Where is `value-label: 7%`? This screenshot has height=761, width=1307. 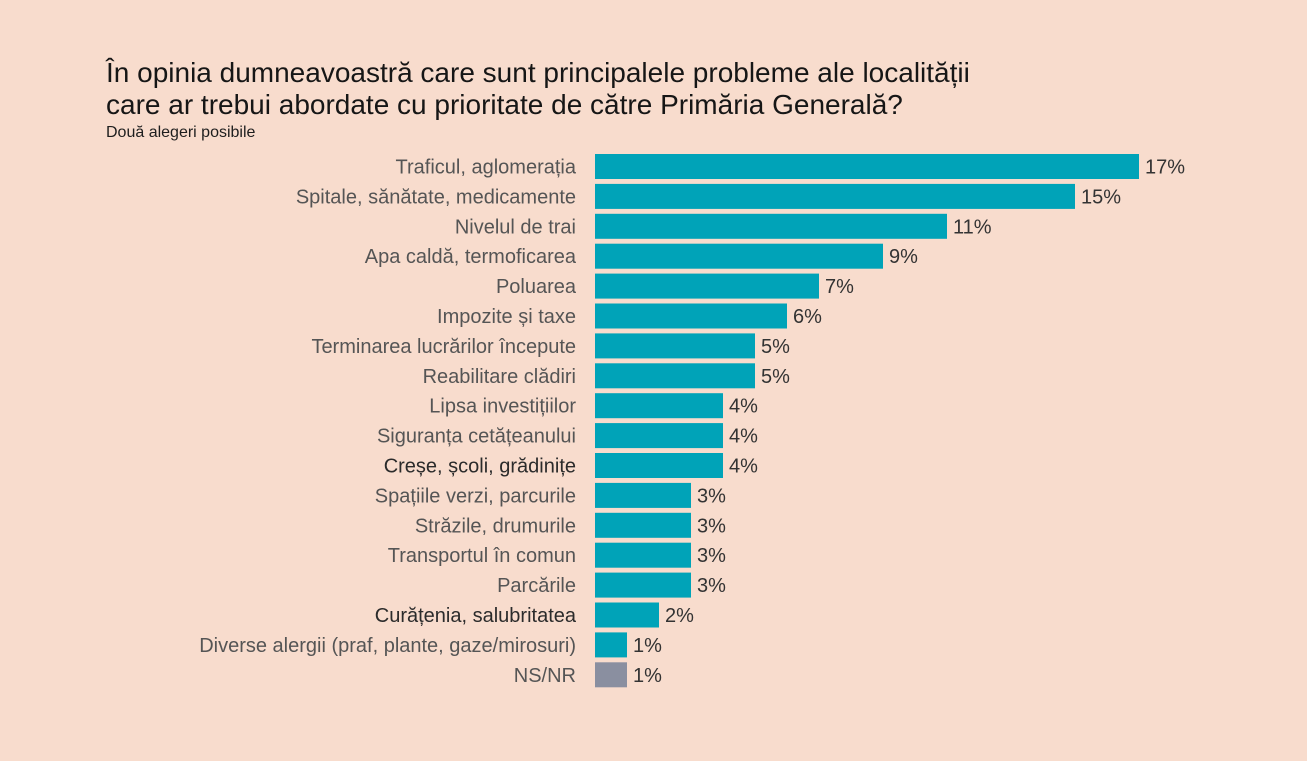
value-label: 7% is located at coordinates (839, 287).